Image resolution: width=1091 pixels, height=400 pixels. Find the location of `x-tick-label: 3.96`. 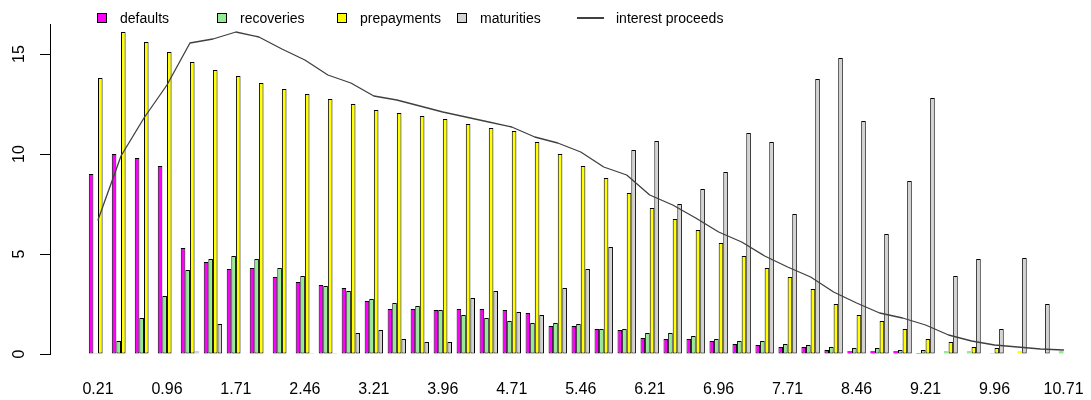

x-tick-label: 3.96 is located at coordinates (443, 389).